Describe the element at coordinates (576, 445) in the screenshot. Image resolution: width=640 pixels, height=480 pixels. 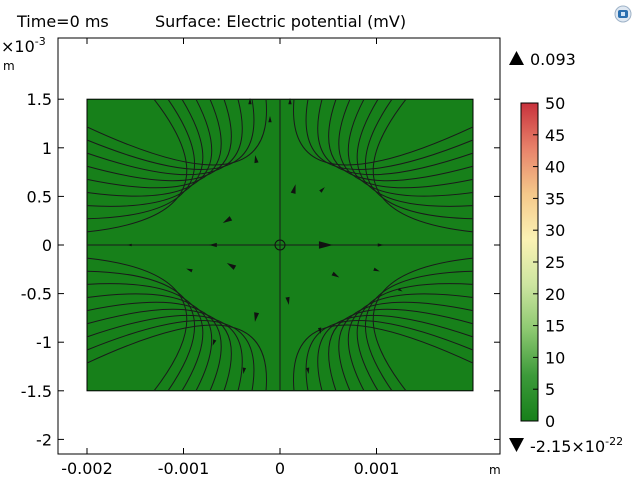
I see `min-marker-value: -2.15×10⁻²²` at that location.